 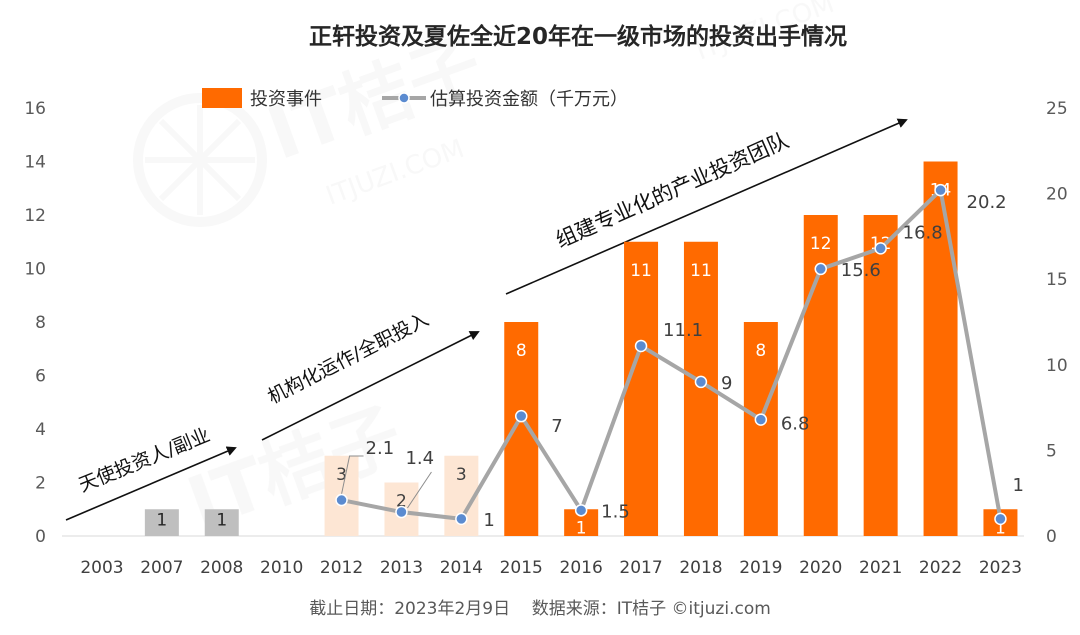 What do you see at coordinates (700, 568) in the screenshot?
I see `x-tick-label: 2018` at bounding box center [700, 568].